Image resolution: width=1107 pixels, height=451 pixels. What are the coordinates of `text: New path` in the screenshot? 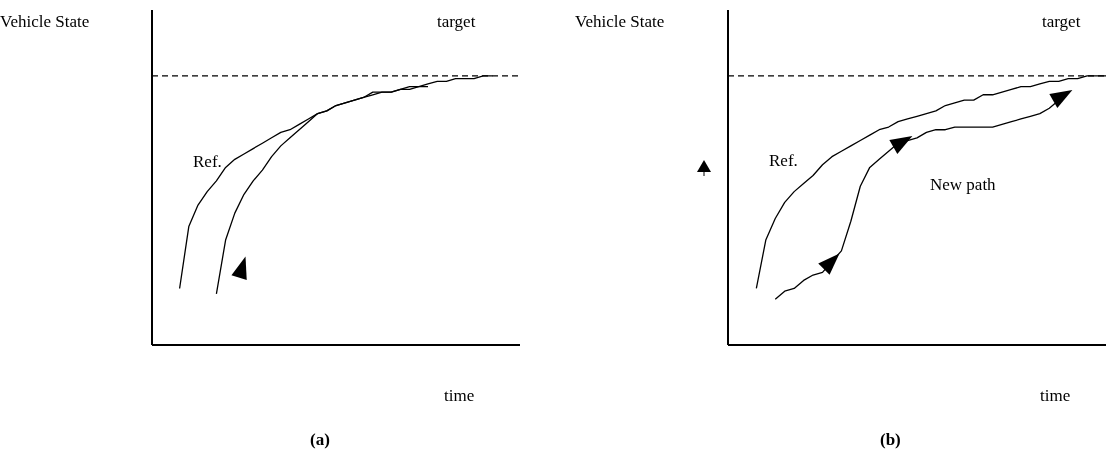 It's located at (963, 185).